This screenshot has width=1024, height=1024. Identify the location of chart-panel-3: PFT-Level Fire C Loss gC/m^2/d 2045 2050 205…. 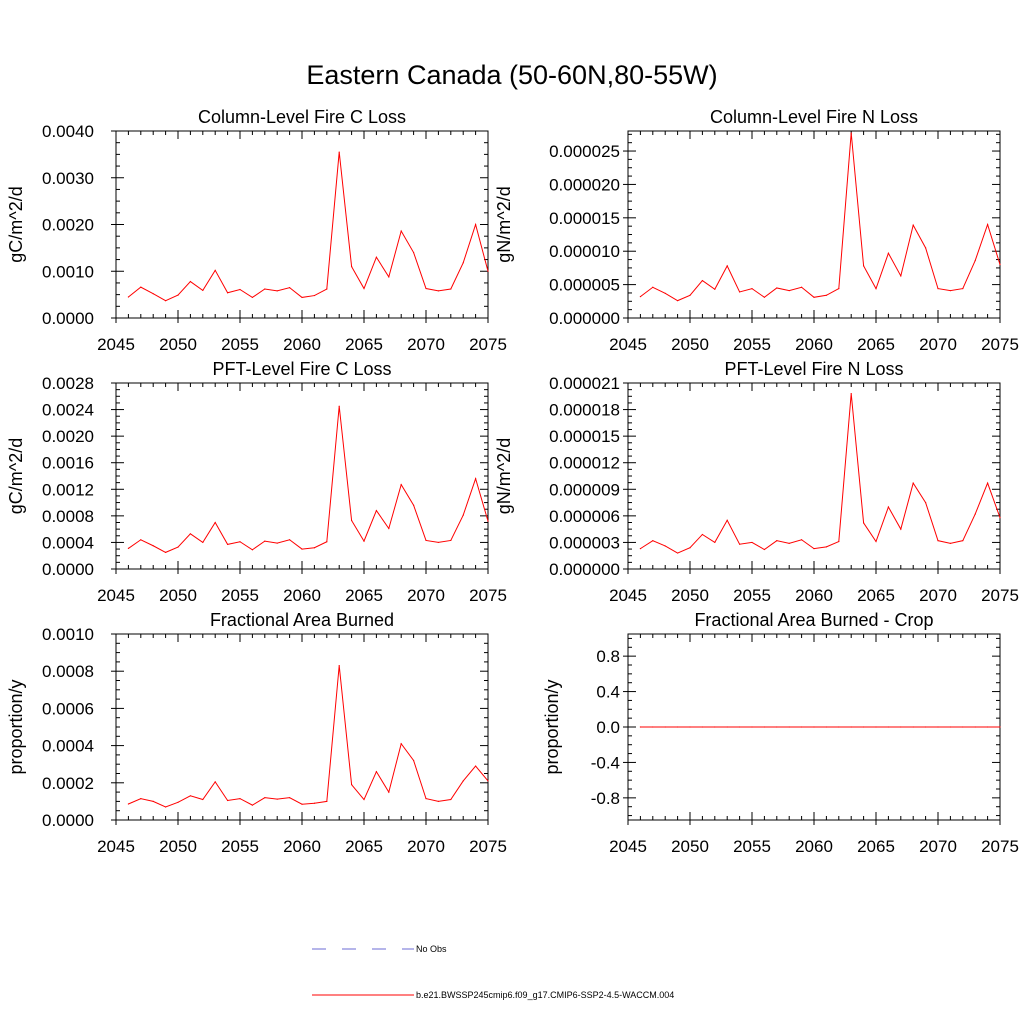
(256, 482).